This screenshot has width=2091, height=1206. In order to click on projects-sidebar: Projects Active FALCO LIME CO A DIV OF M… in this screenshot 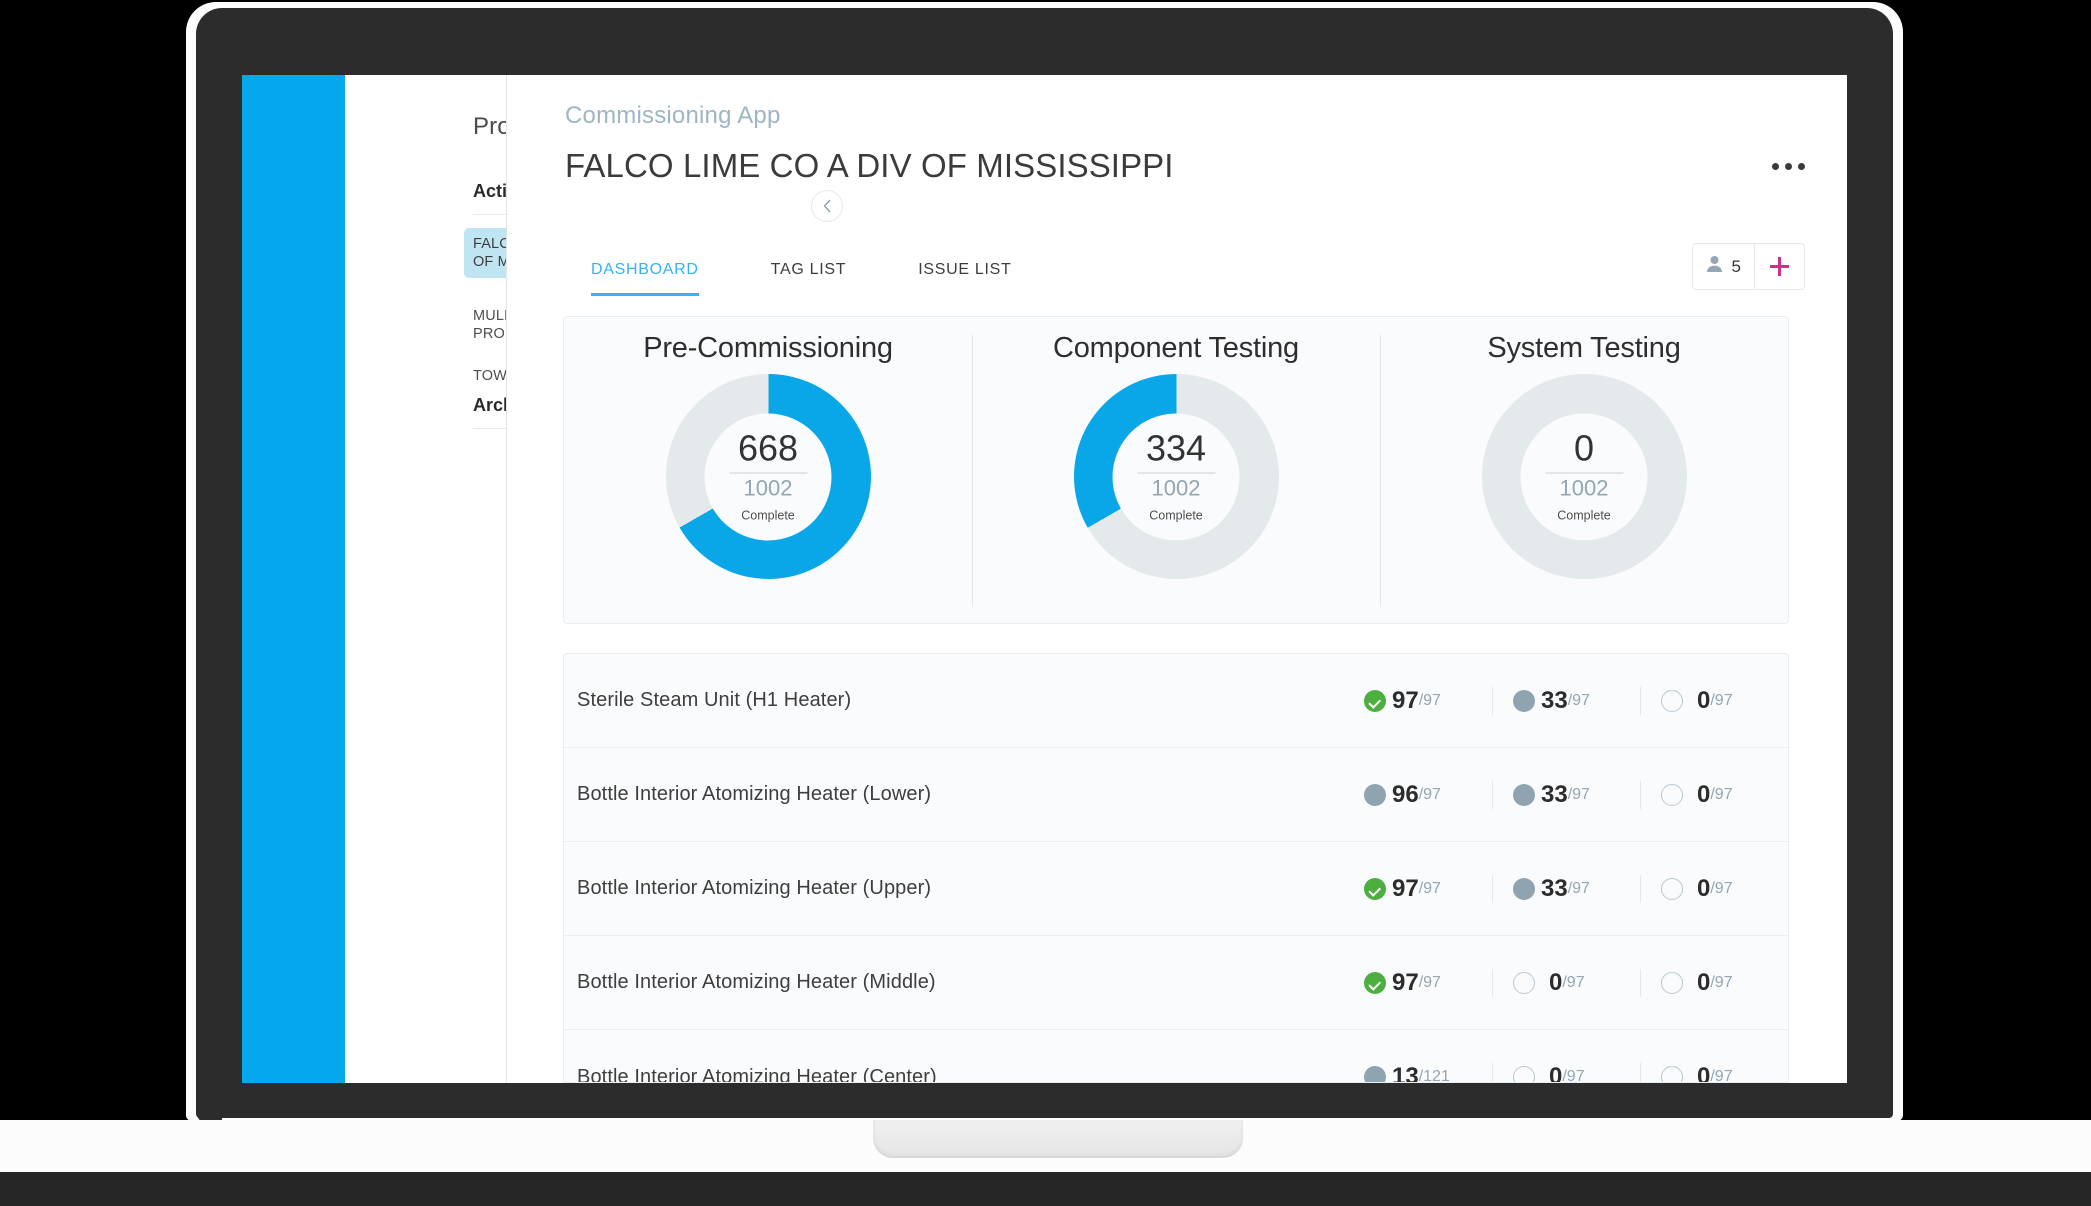, I will do `click(497, 579)`.